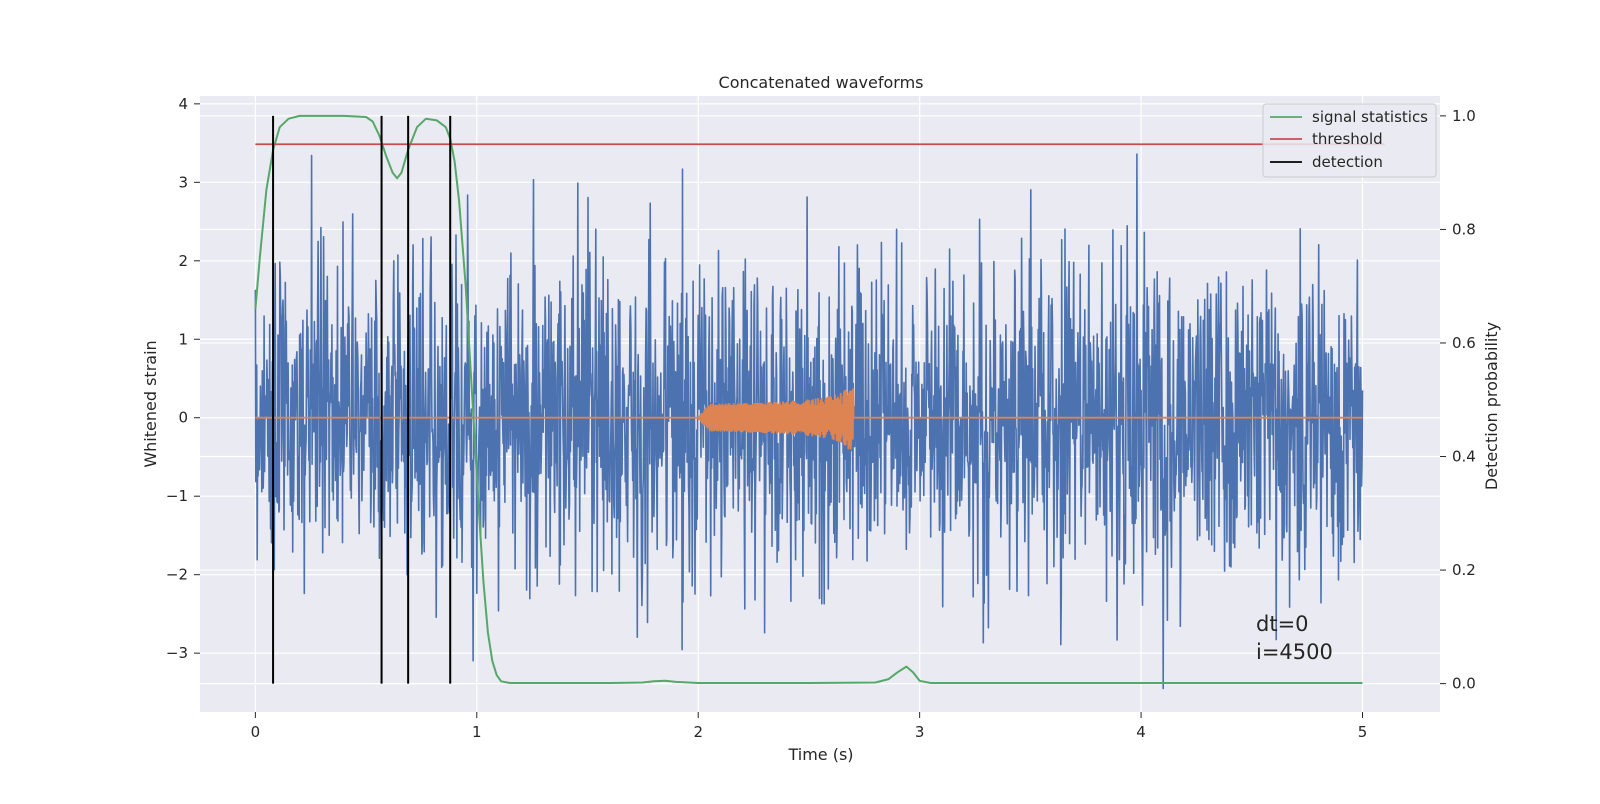 Image resolution: width=1600 pixels, height=804 pixels. Describe the element at coordinates (1294, 638) in the screenshot. I see `annotation: dt=0 i=4500` at that location.